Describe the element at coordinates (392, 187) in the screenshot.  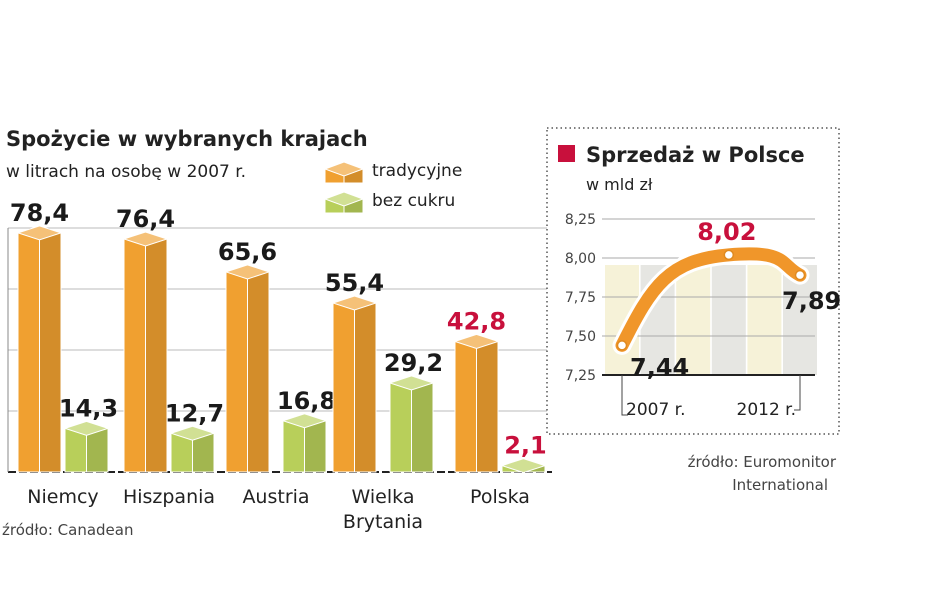
I see `legend: tradycyjne bez cukru` at that location.